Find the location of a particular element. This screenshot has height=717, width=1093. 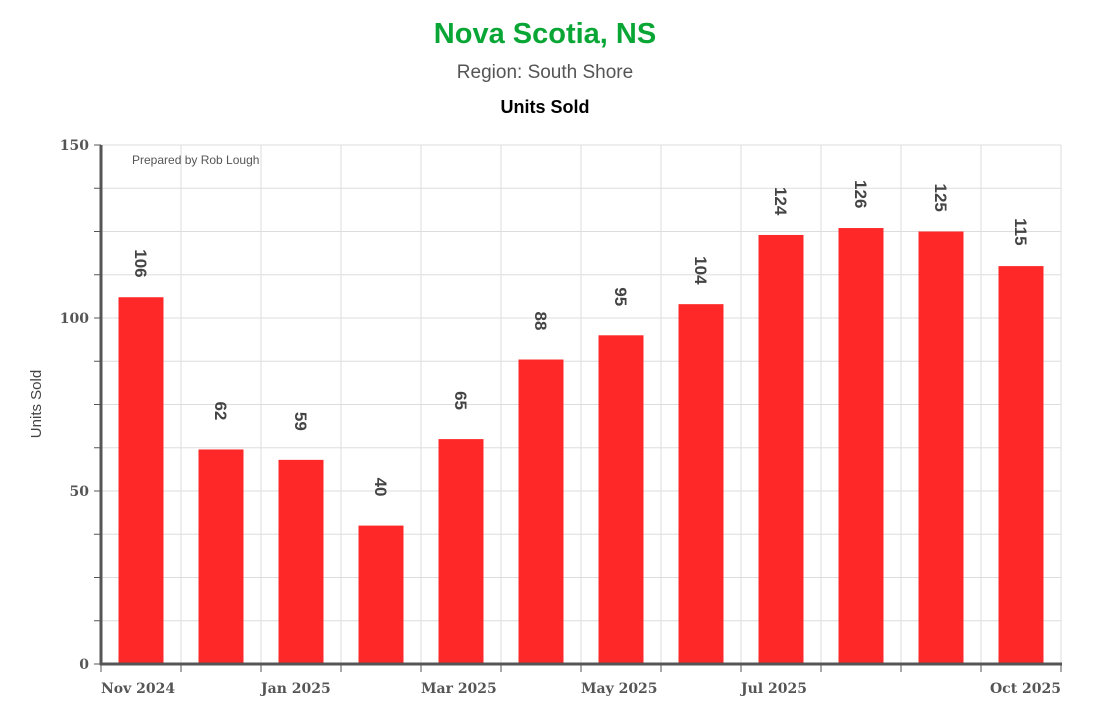

x-tick-label: May 2025 is located at coordinates (619, 689).